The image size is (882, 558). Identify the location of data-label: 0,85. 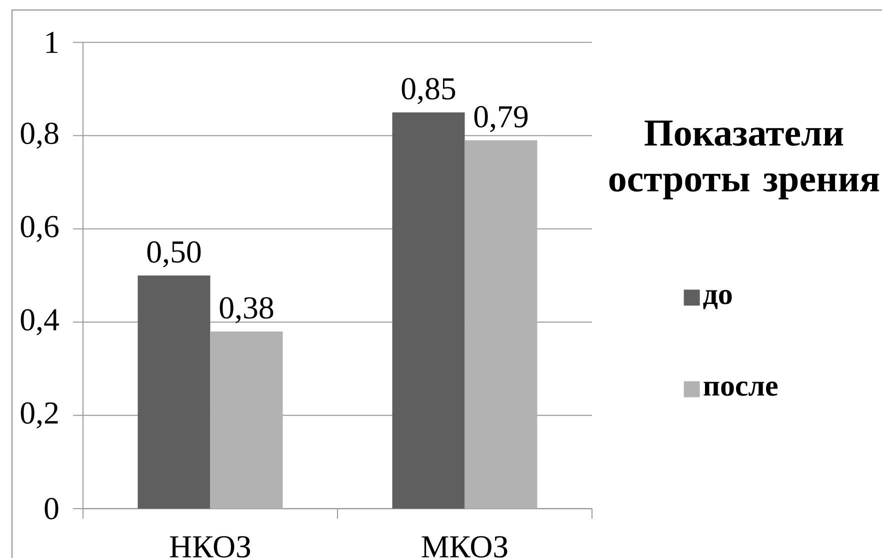
(429, 91).